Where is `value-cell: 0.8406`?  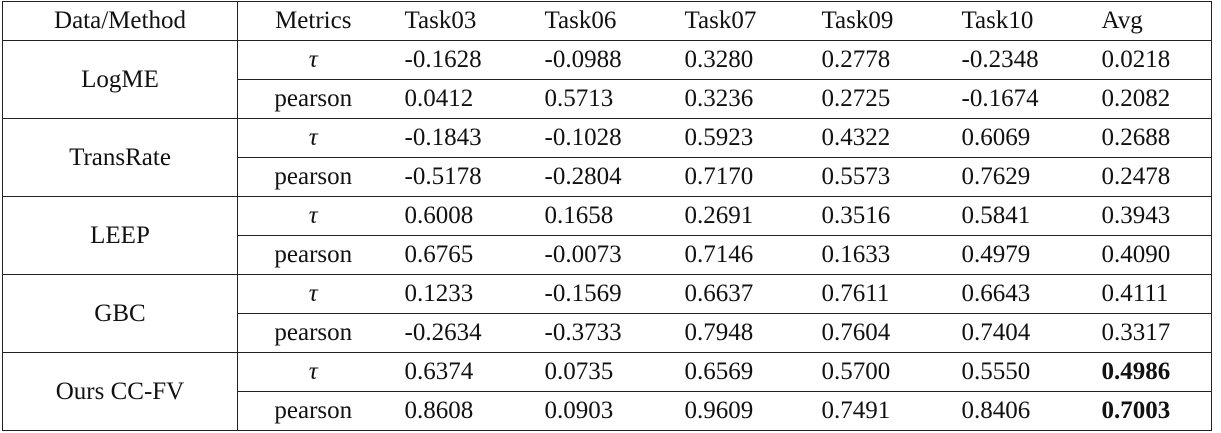 value-cell: 0.8406 is located at coordinates (1015, 411).